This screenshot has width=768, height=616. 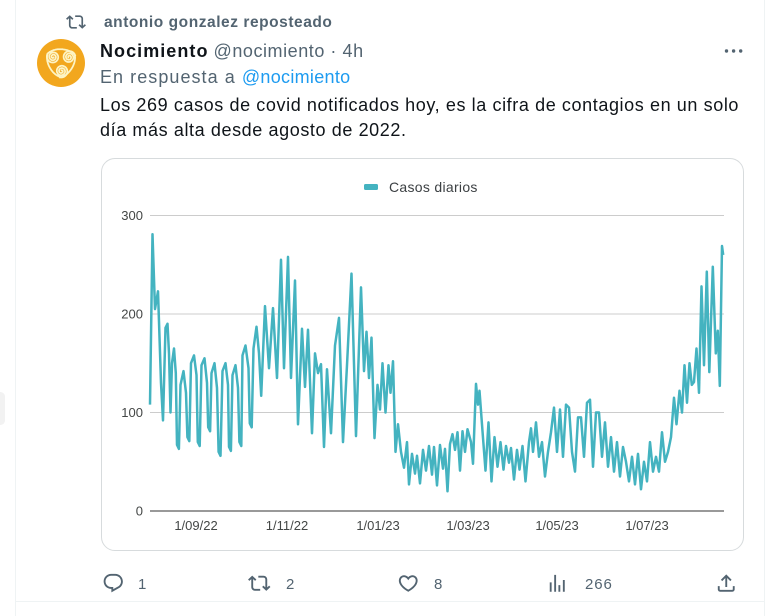 I want to click on svg-text: 1/11/22, so click(x=287, y=525).